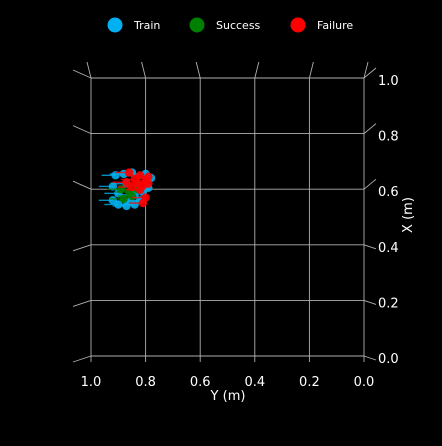 This screenshot has width=442, height=446. I want to click on legend-label-failure: Failure, so click(335, 25).